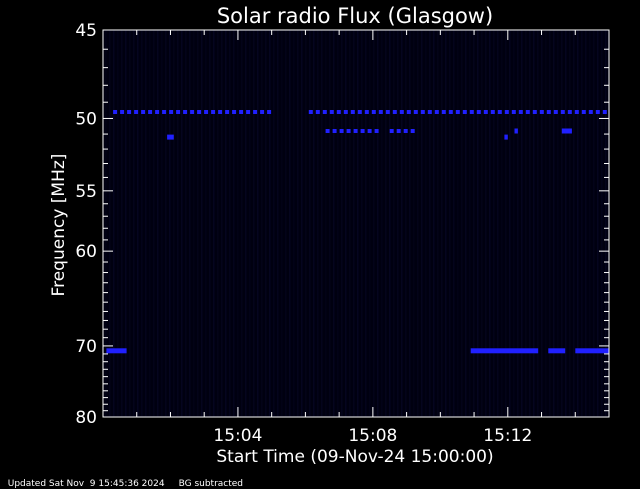 The image size is (640, 489). I want to click on y-tick-label: 55, so click(86, 192).